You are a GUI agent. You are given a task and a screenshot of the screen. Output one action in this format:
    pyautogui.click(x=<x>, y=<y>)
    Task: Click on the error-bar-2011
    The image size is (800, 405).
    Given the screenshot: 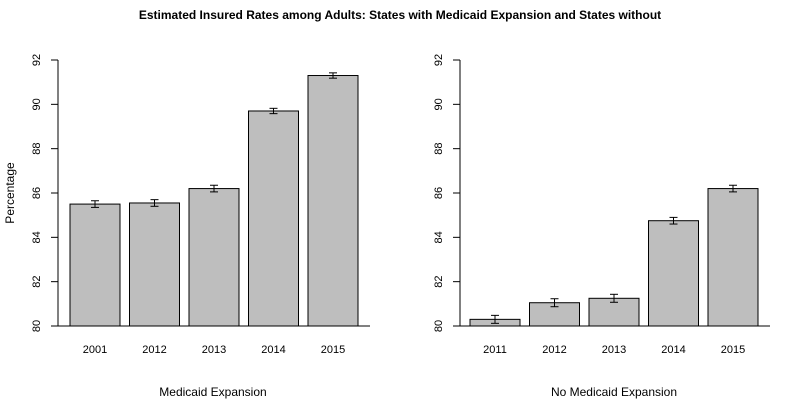 What is the action you would take?
    pyautogui.click(x=495, y=319)
    